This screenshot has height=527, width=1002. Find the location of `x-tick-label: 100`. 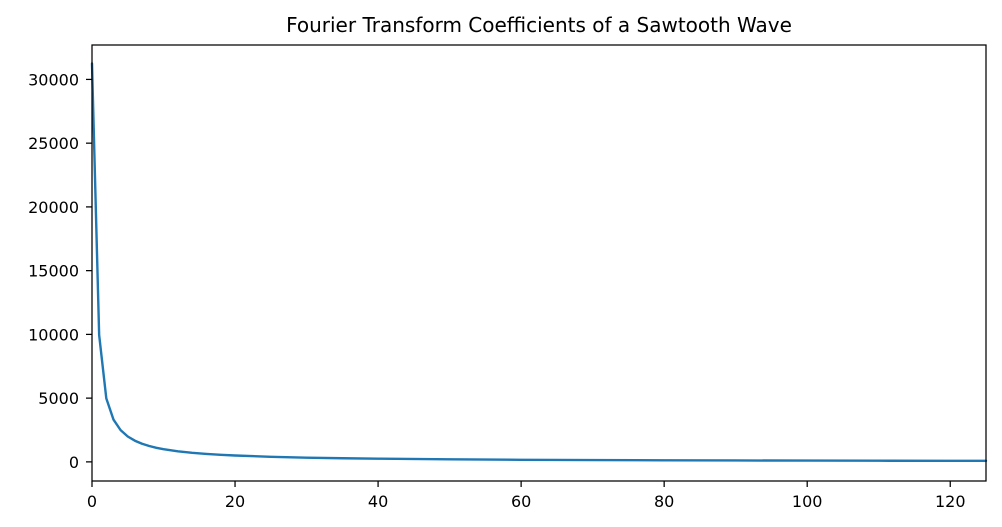

x-tick-label: 100 is located at coordinates (807, 501).